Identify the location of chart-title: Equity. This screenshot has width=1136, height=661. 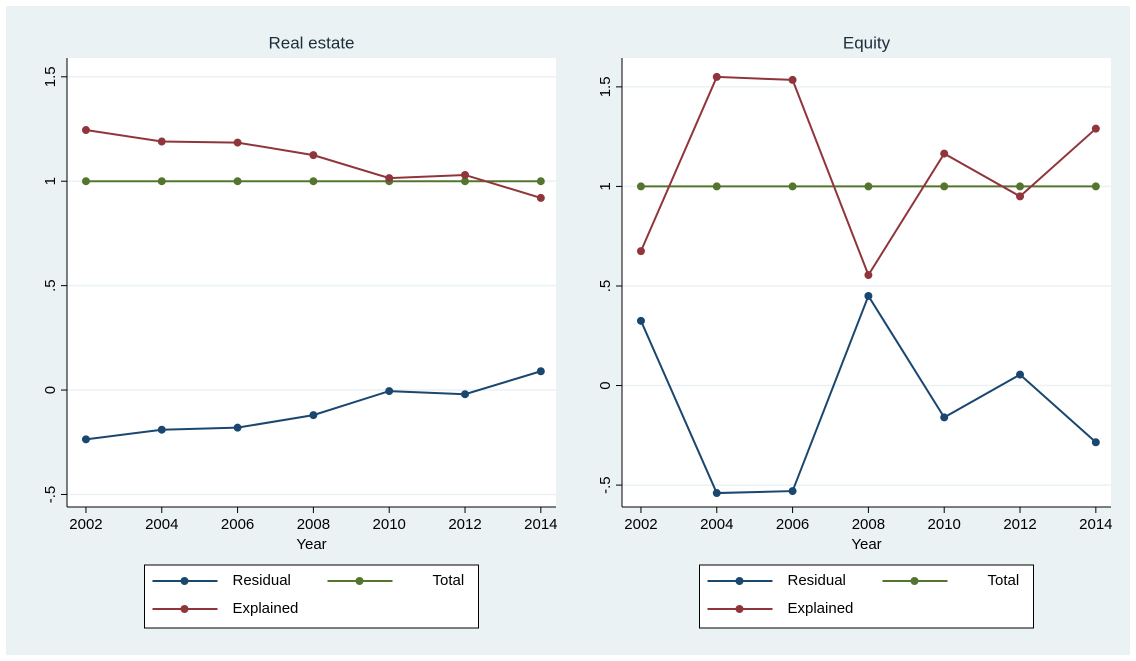
(867, 42).